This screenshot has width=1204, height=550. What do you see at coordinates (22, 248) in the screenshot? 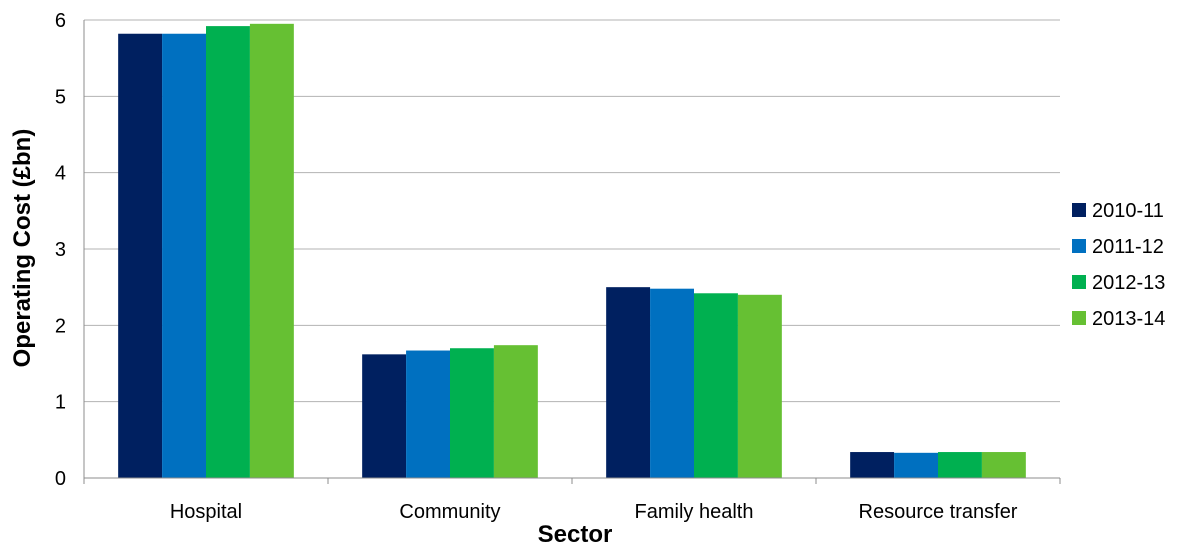
I see `y-axis-title: Operating Cost (£bn)` at bounding box center [22, 248].